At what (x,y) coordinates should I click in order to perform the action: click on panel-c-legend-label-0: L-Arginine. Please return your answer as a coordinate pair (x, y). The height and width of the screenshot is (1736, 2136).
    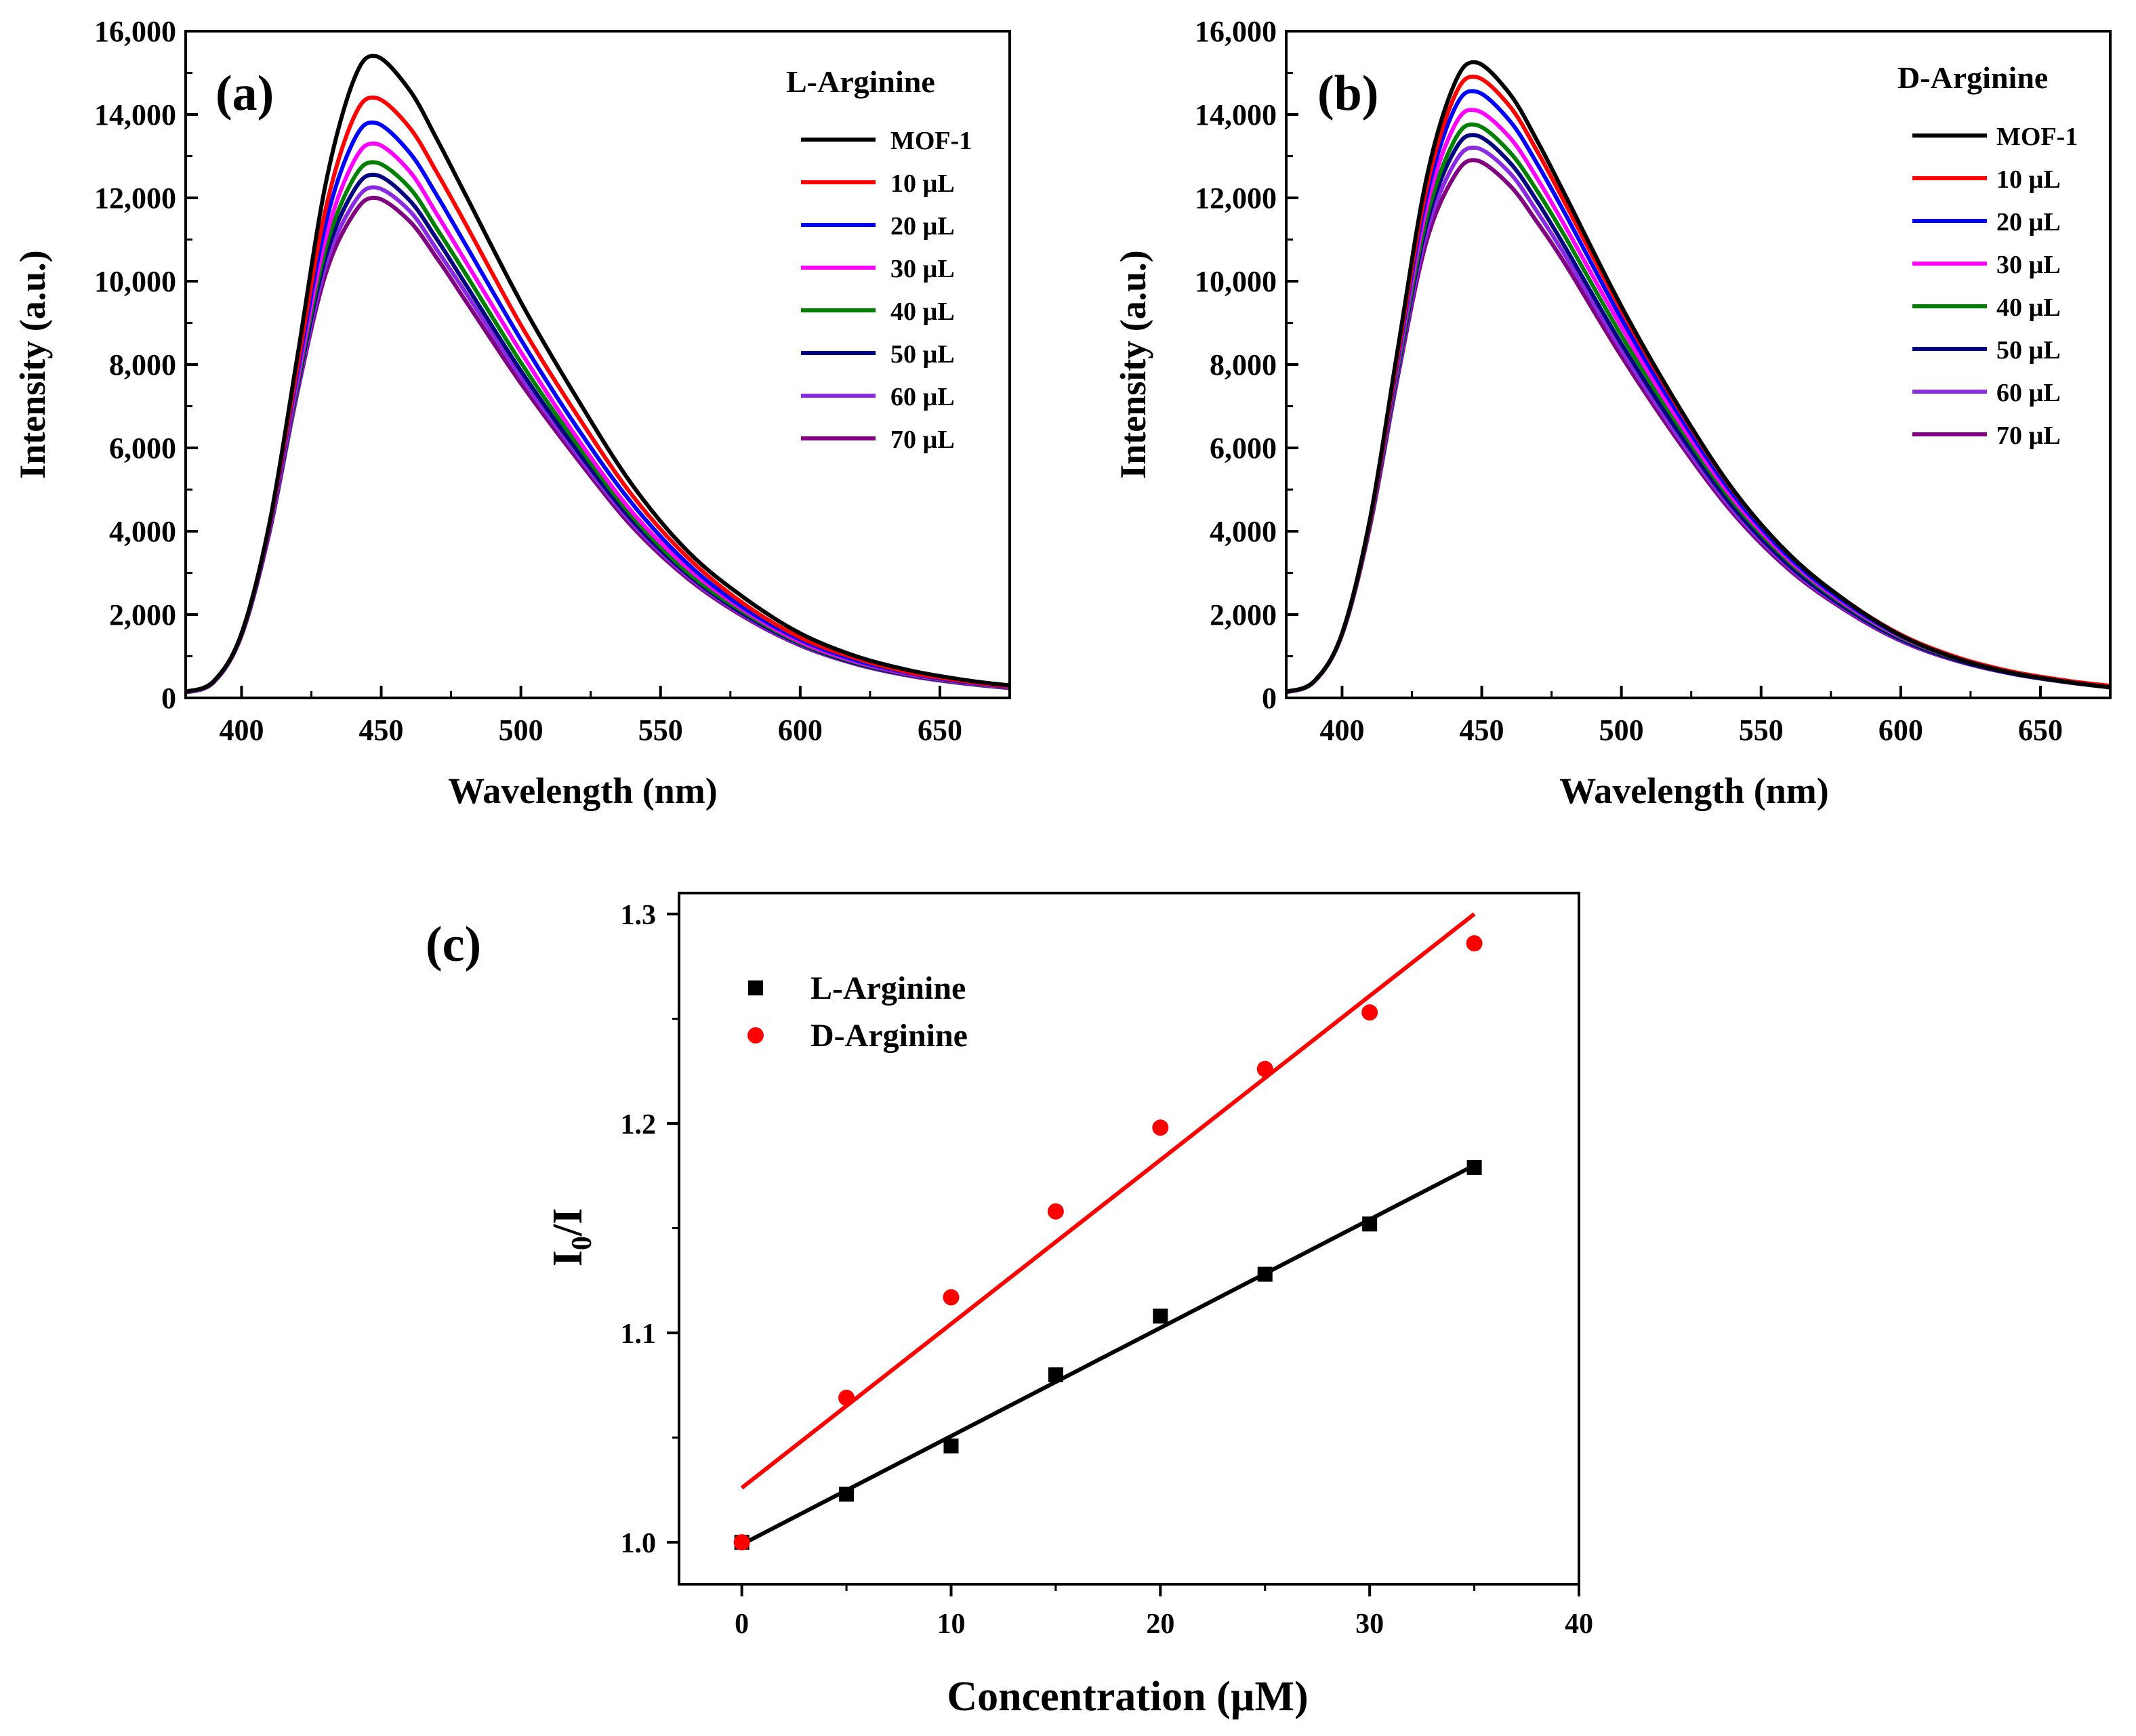
    Looking at the image, I should click on (888, 988).